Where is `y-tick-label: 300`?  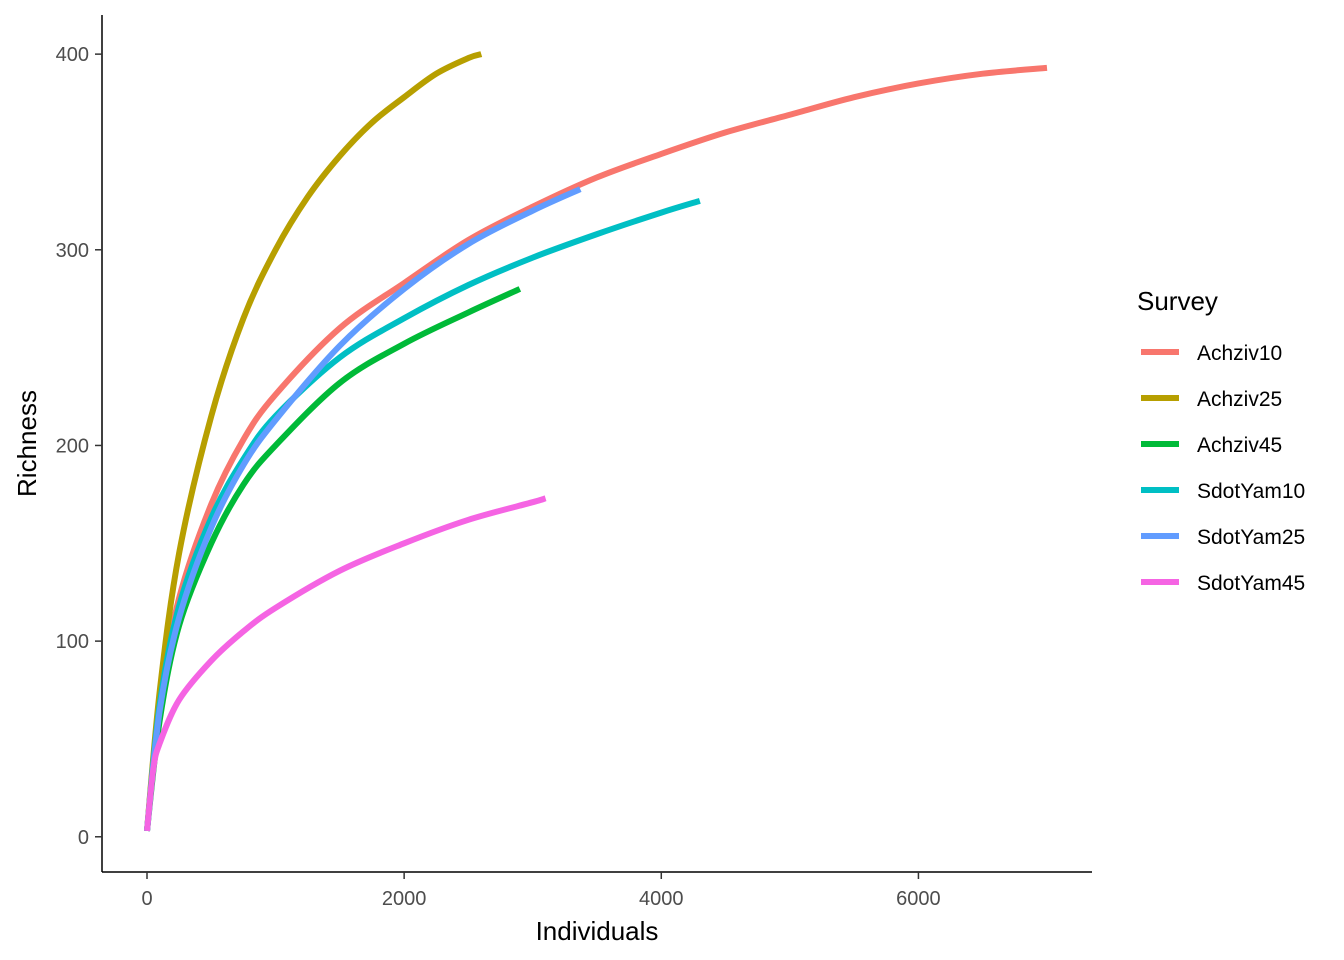
y-tick-label: 300 is located at coordinates (72, 251).